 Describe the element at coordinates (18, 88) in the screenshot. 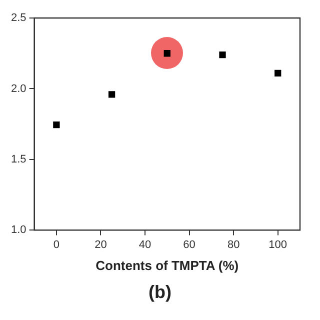

I see `y-tick-label: 2.0` at that location.